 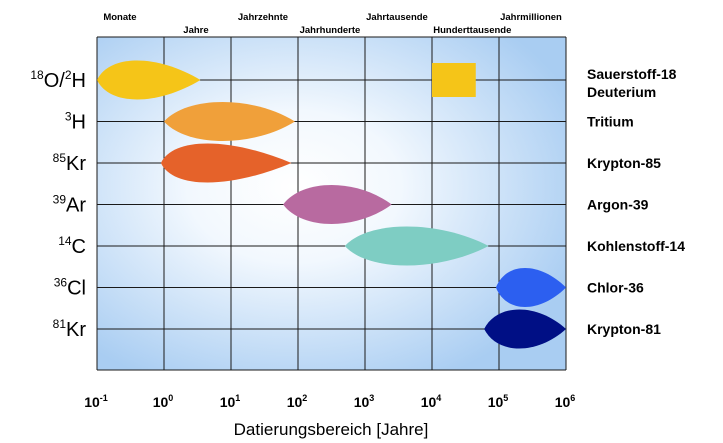 I want to click on isotope-symbols: 18O/2H 3H 85Kr 39Ar 14C 36Cl 81Kr, so click(x=58, y=204).